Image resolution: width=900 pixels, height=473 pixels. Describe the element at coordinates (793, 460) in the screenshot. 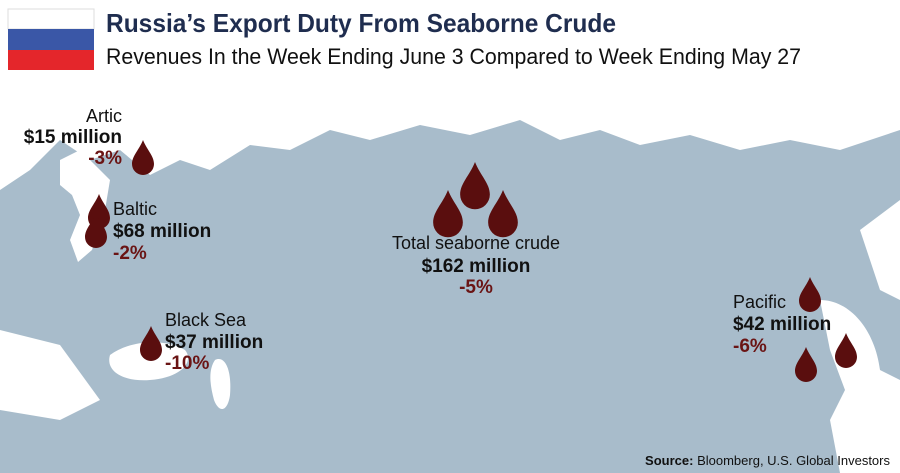

I see `source-text: Bloomberg, U.S. Global Investors` at that location.